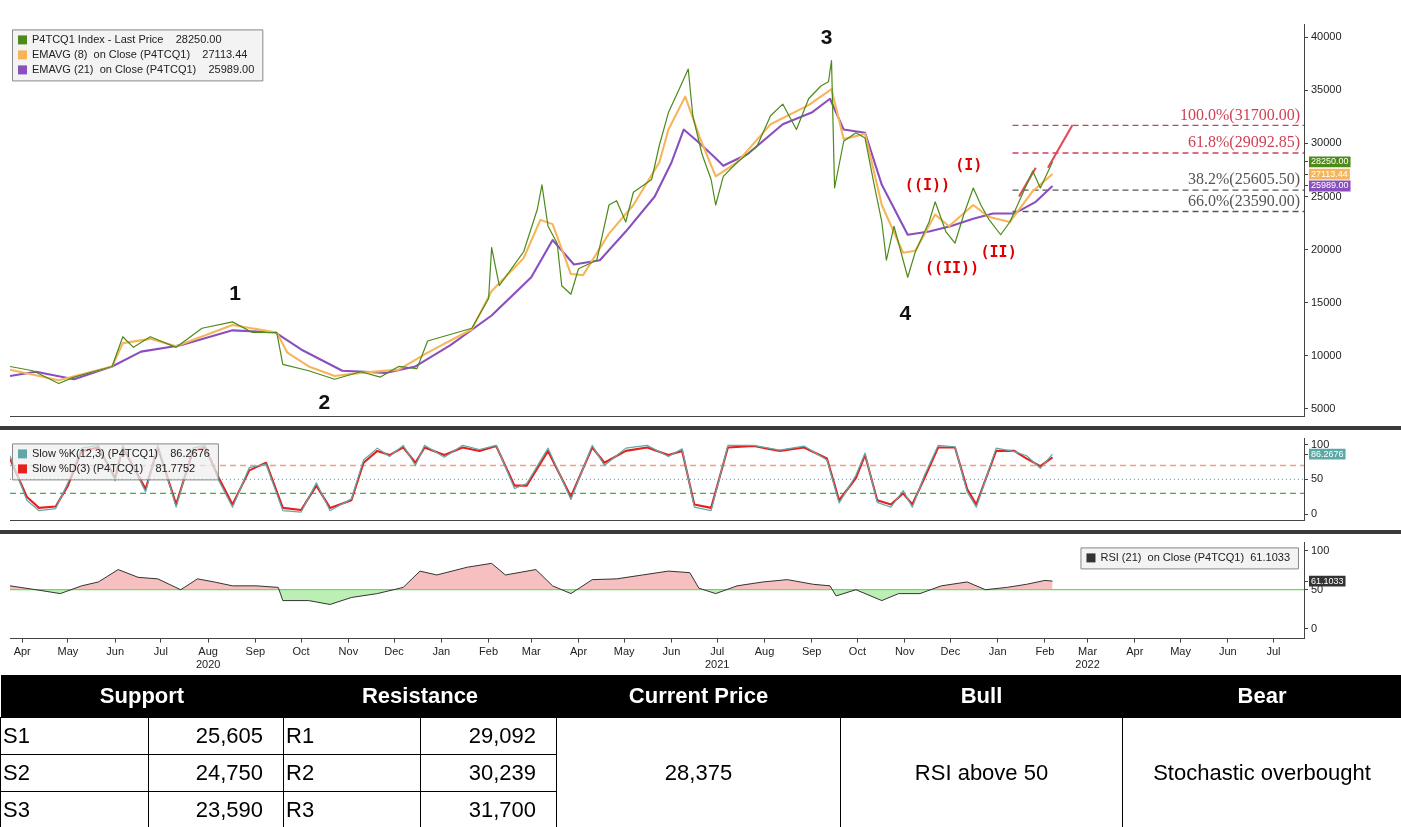  Describe the element at coordinates (140, 53) in the screenshot. I see `legend-label: EMAVG (8) on Close (P4TCQ1) 27113.44` at that location.